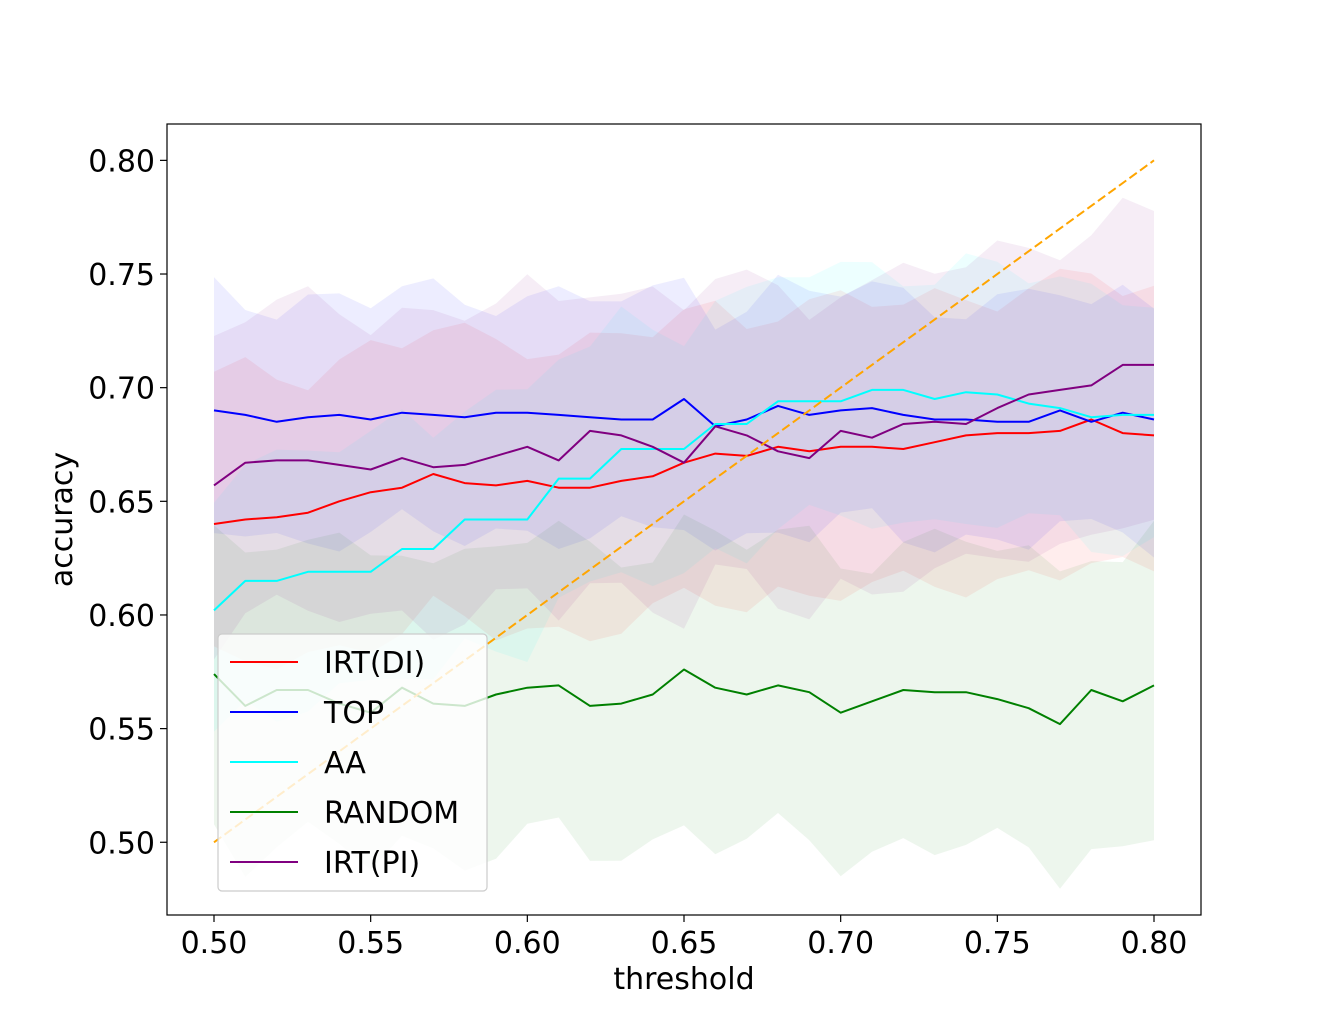 This screenshot has height=1029, width=1335. Describe the element at coordinates (1154, 943) in the screenshot. I see `x-tick-label: 0.80` at that location.